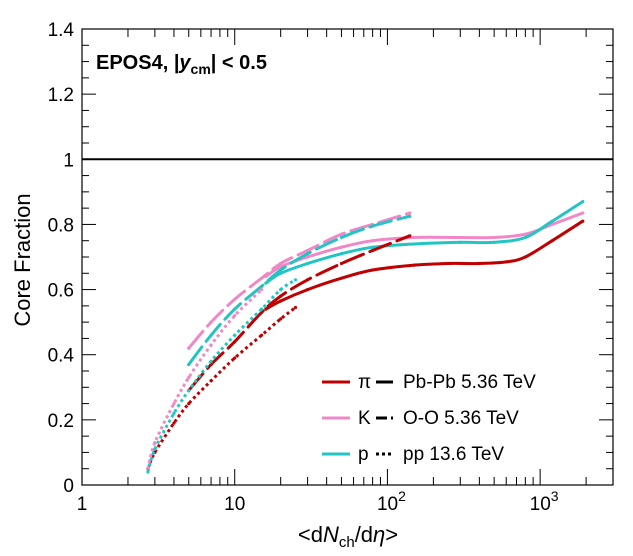 The height and width of the screenshot is (556, 633). Describe the element at coordinates (61, 421) in the screenshot. I see `y-tick-label: 0.2` at that location.